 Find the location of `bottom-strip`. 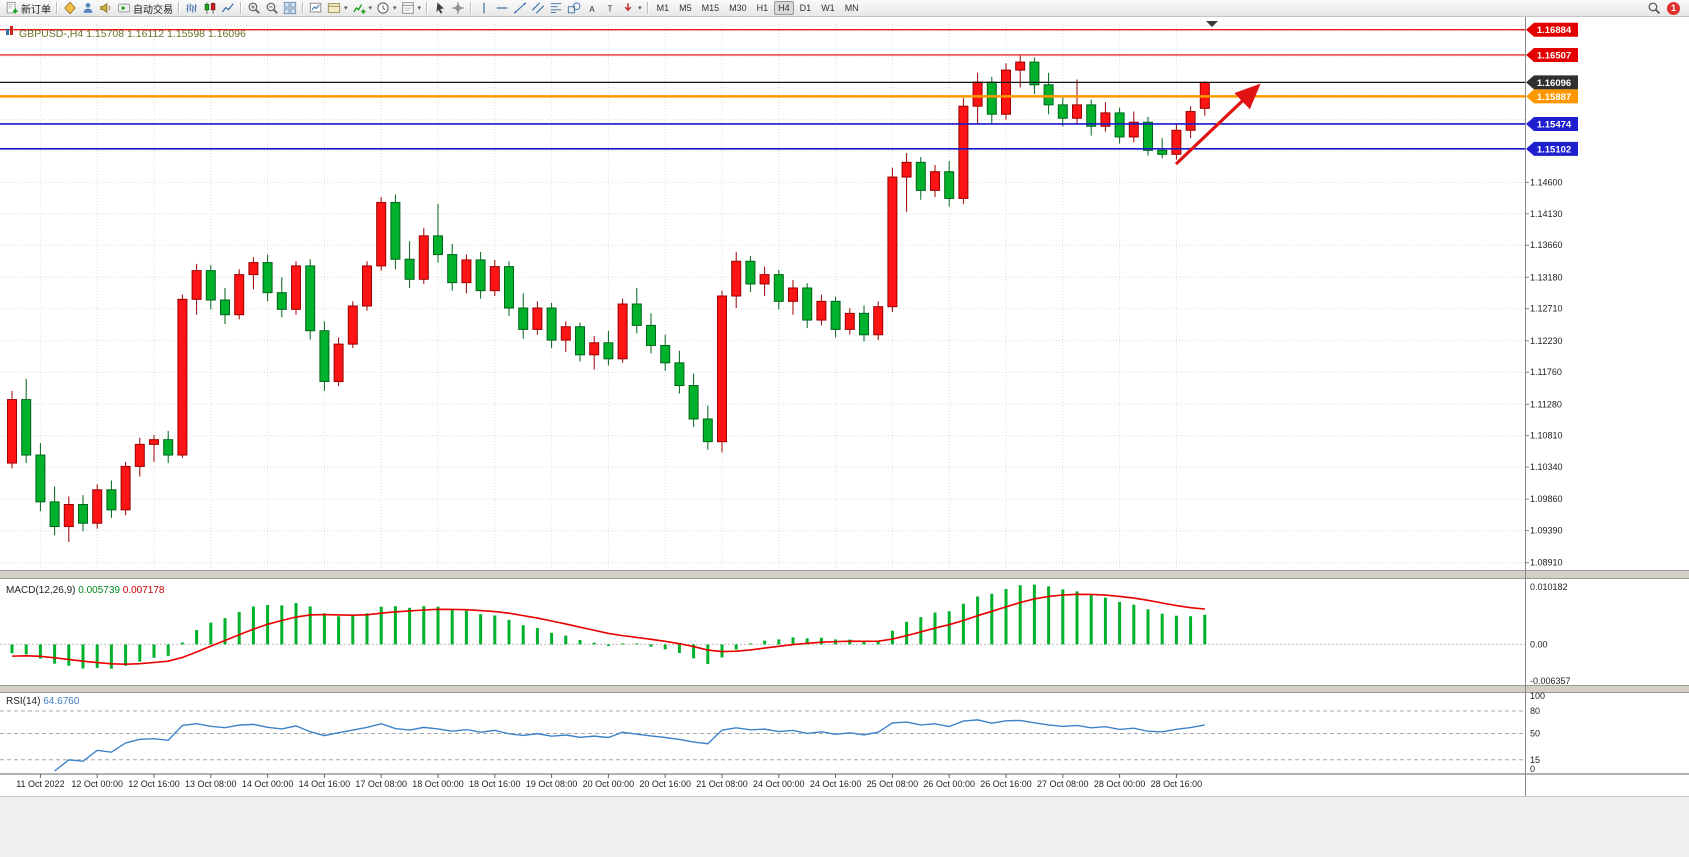

bottom-strip is located at coordinates (844, 826).